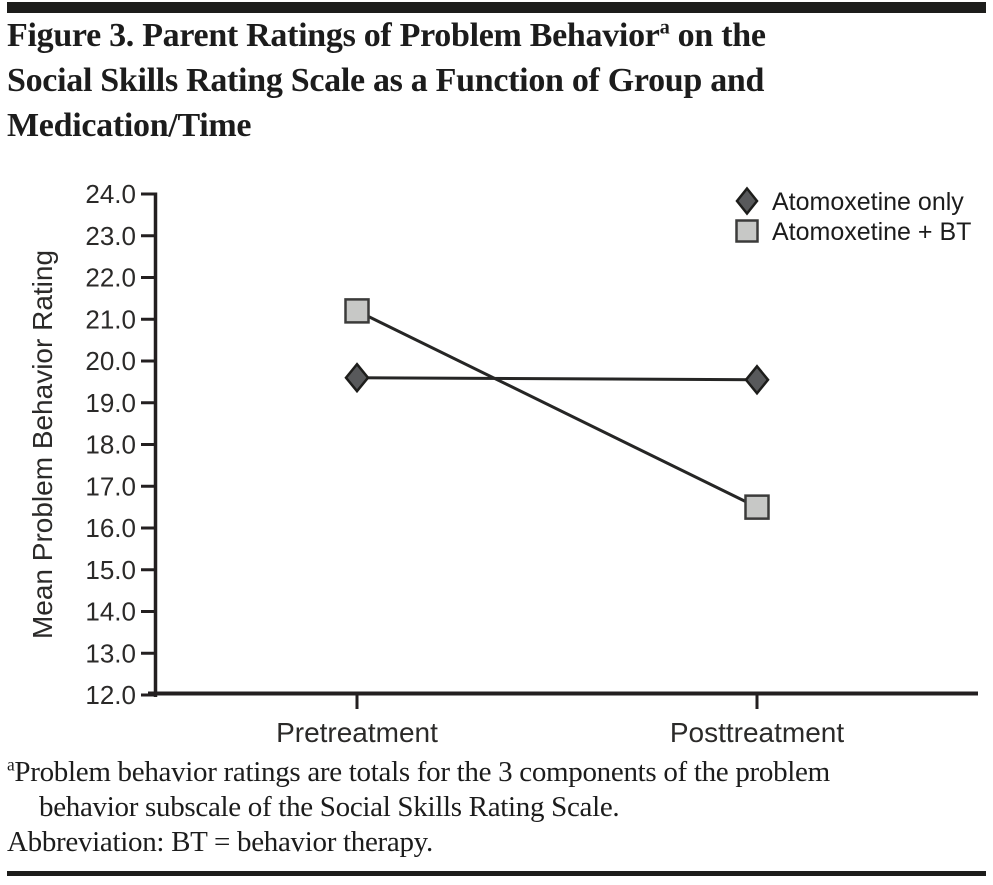 This screenshot has height=885, width=993. I want to click on legend-label: Atomoxetine + BT, so click(871, 232).